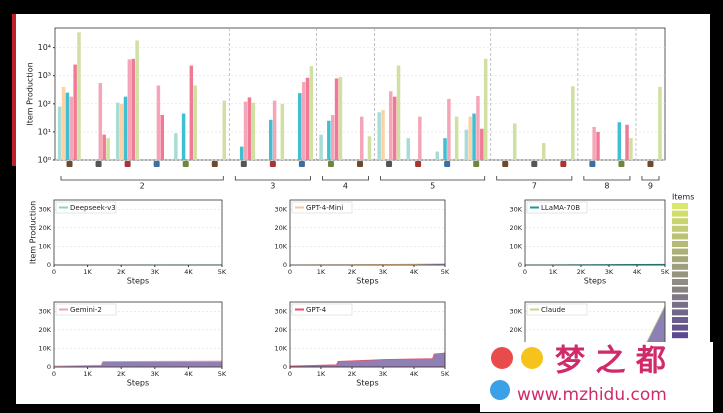 This screenshot has height=413, width=723. I want to click on legend-label: Gemini-2, so click(86, 310).